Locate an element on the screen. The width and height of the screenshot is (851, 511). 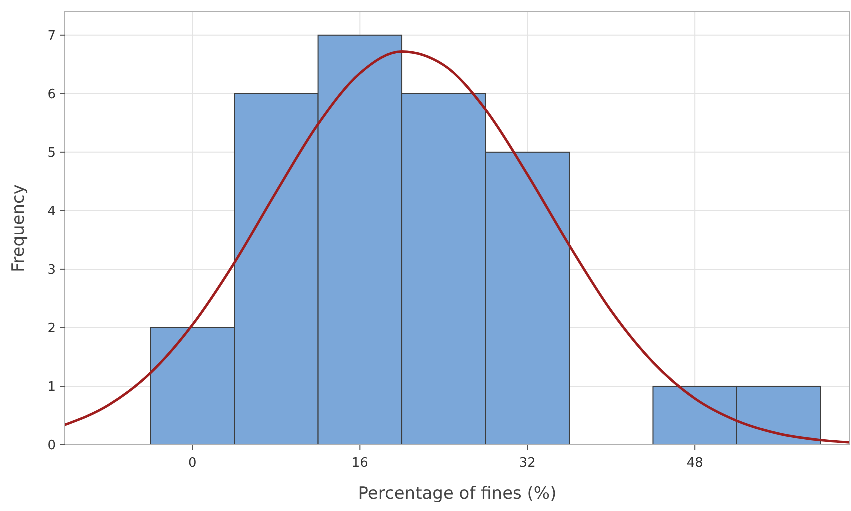
y-tick-label: 5 is located at coordinates (52, 153).